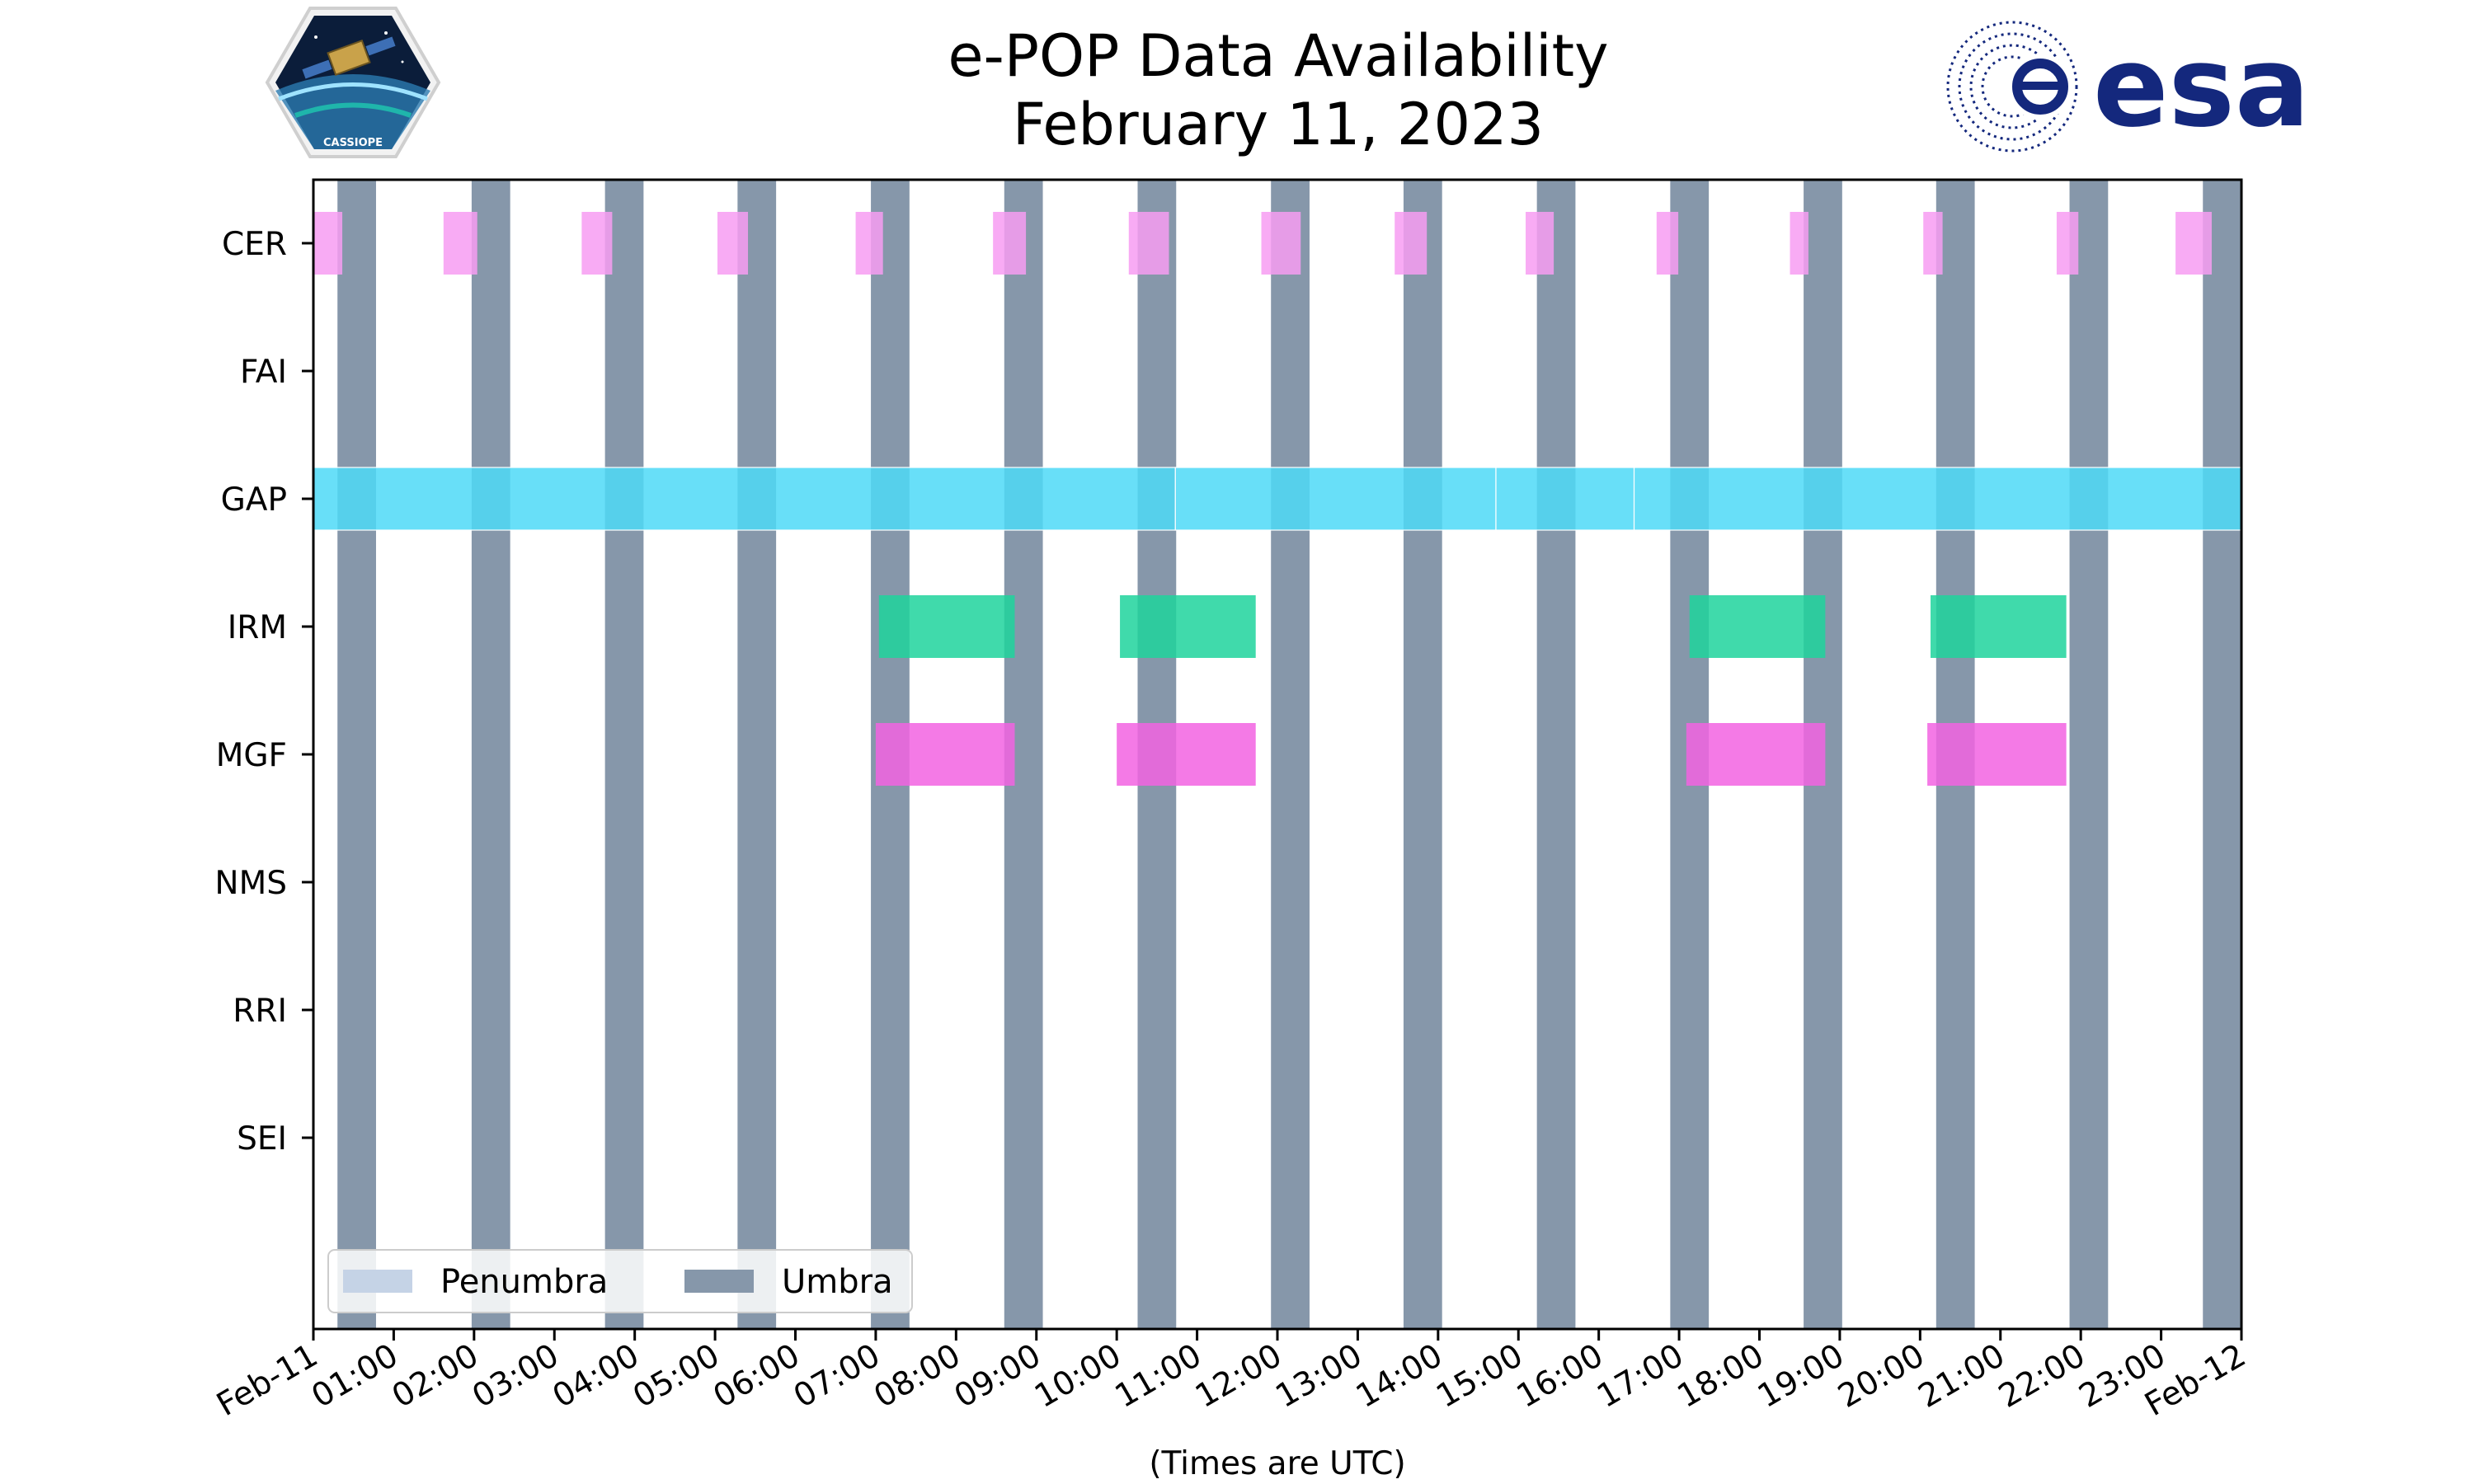 The height and width of the screenshot is (1484, 2474). What do you see at coordinates (251, 755) in the screenshot?
I see `y-tick-label-mgf: MGF` at bounding box center [251, 755].